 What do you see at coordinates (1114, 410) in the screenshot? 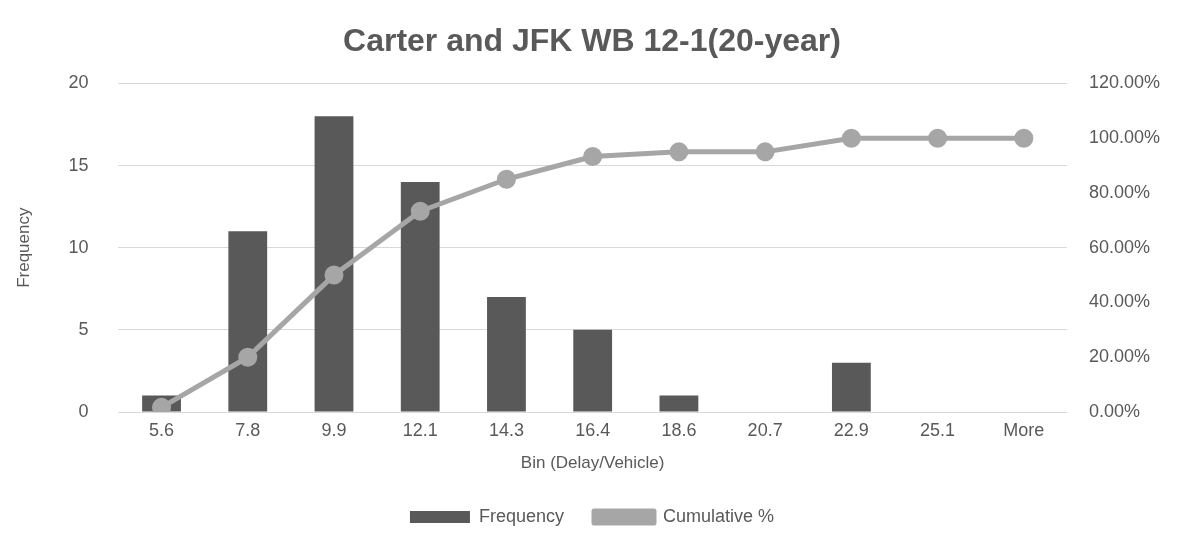
I see `y2-tick-label: 0.00%` at bounding box center [1114, 410].